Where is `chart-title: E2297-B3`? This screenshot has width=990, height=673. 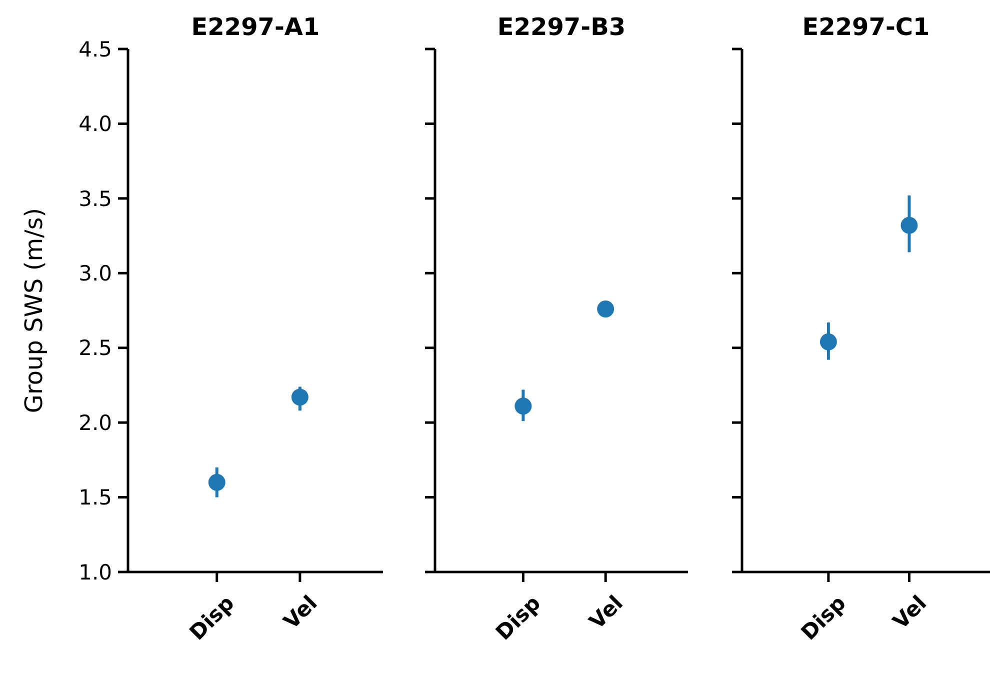
chart-title: E2297-B3 is located at coordinates (561, 27).